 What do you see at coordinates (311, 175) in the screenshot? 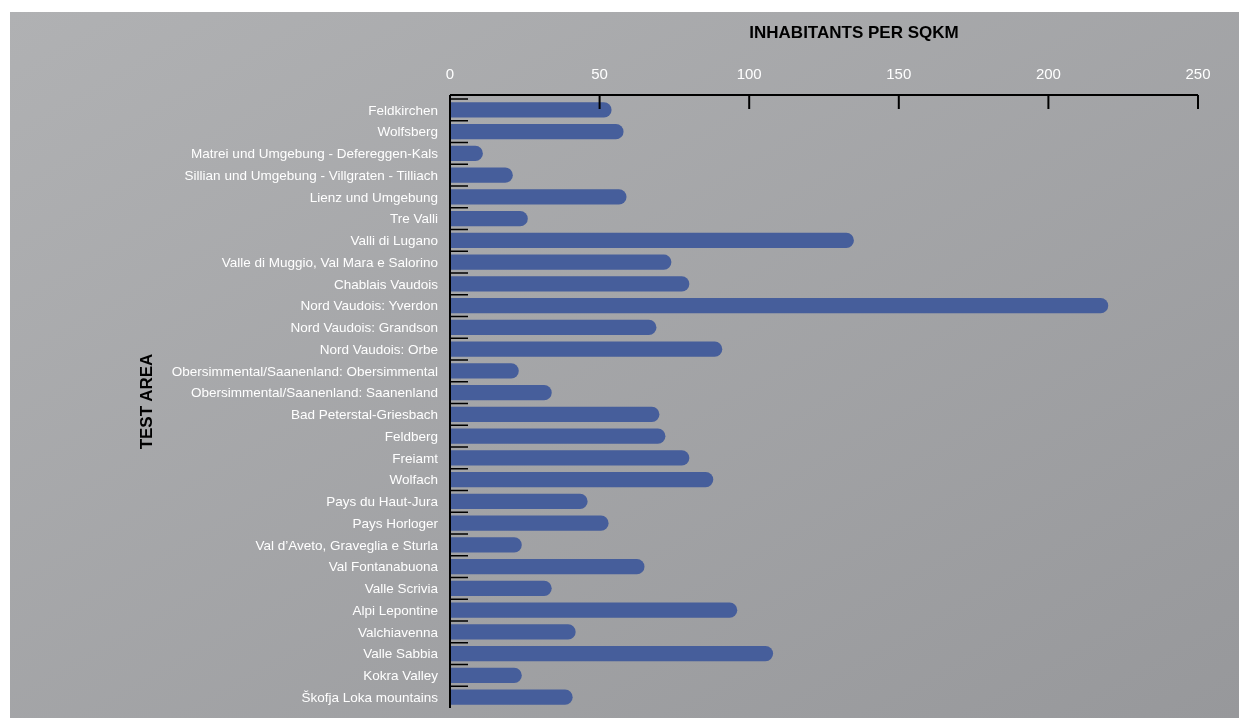
I see `y-tick-label: Sillian und Umgebung - Villgraten - Tilliach` at bounding box center [311, 175].